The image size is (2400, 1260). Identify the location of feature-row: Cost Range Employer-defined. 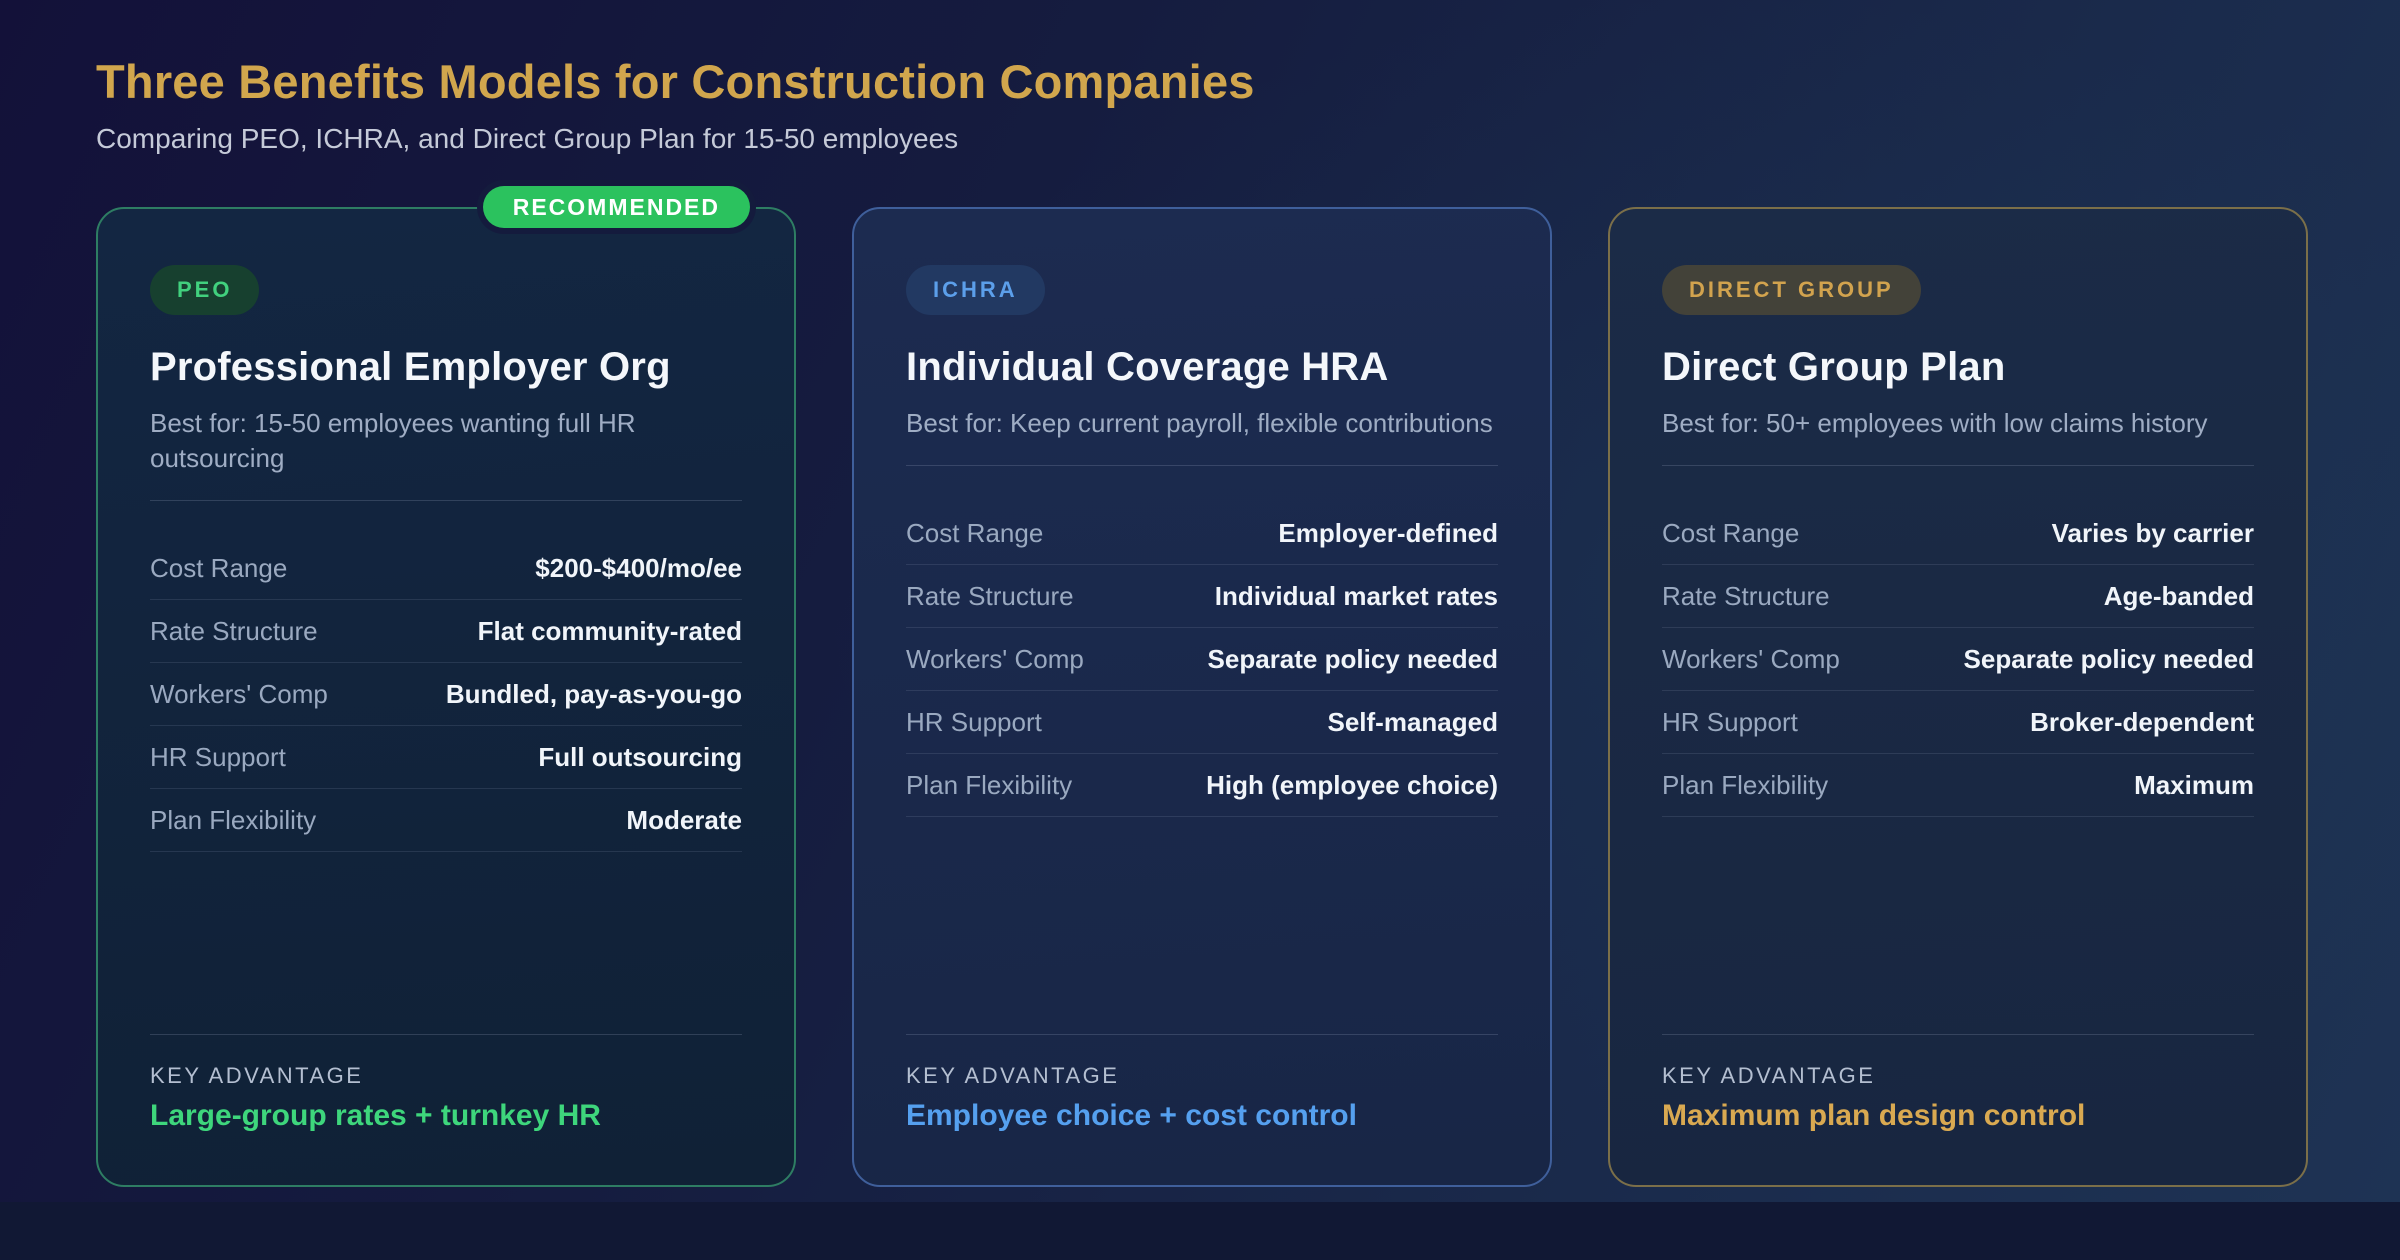
(1202, 534).